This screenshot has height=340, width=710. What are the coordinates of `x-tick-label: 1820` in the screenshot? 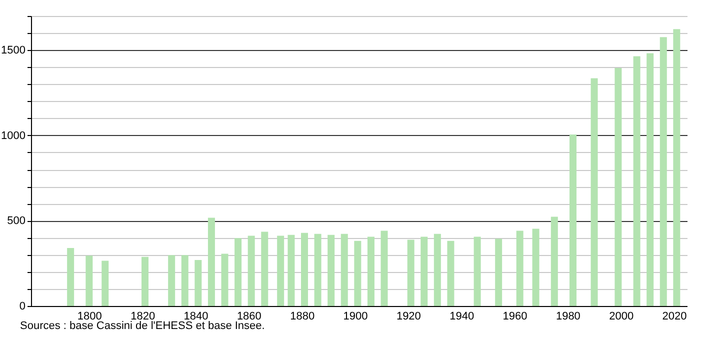 It's located at (143, 316).